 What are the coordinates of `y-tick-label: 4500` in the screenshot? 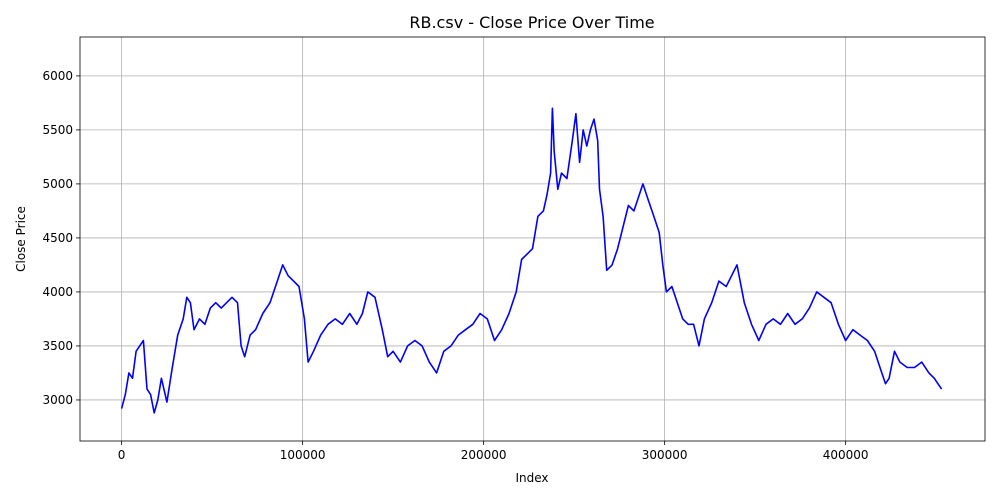 It's located at (57, 238).